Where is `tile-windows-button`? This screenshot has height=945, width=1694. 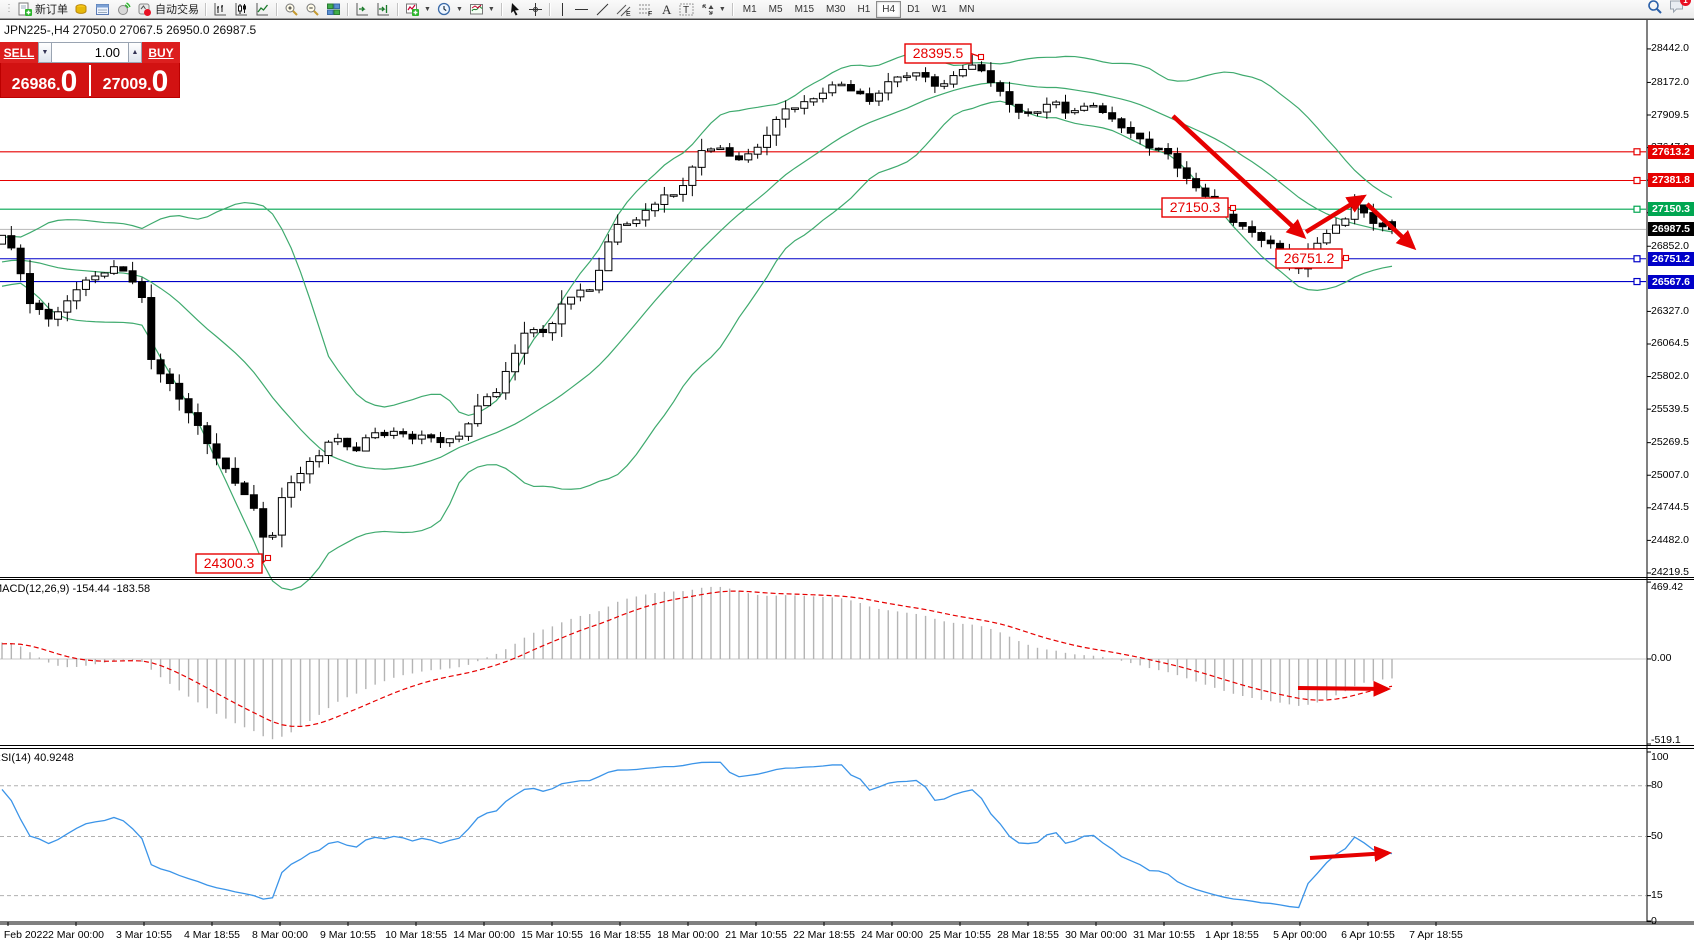
tile-windows-button is located at coordinates (333, 9).